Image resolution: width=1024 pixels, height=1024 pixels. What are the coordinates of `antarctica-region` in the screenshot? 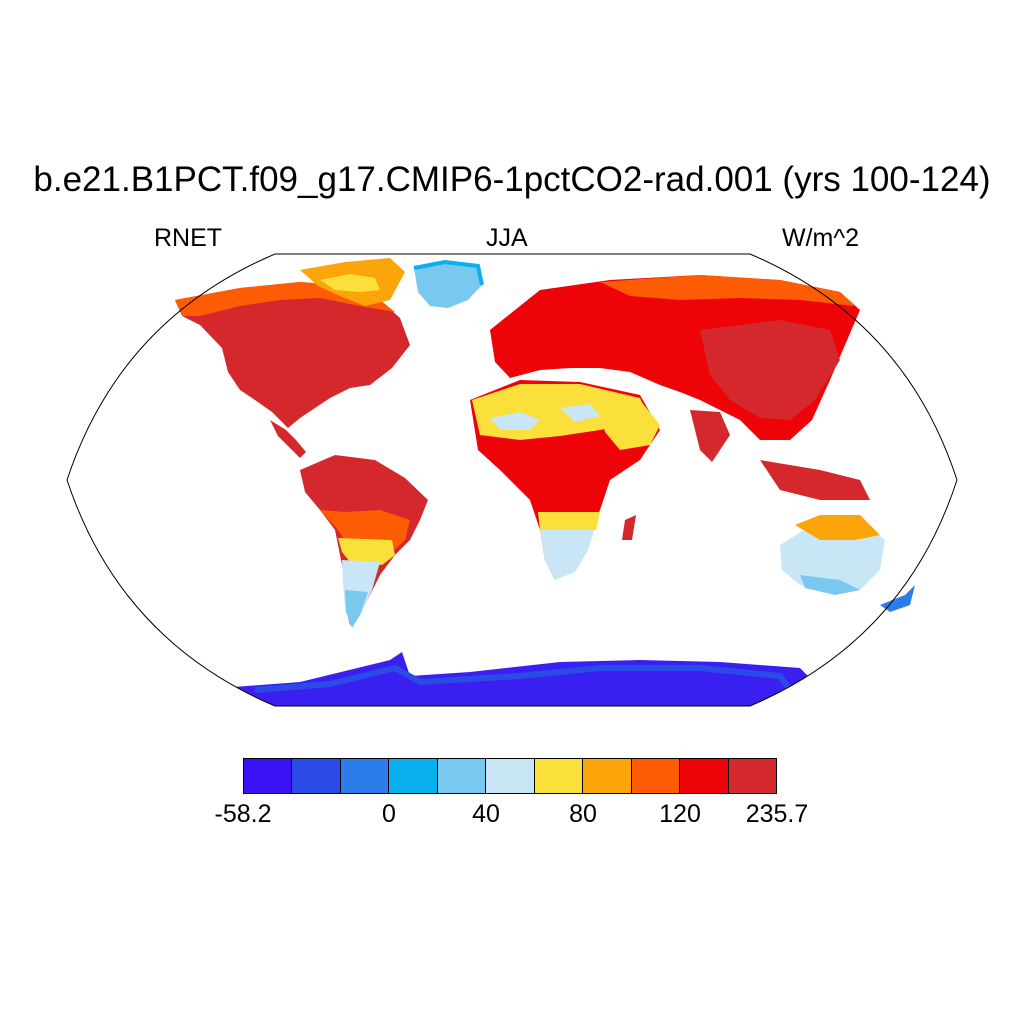 It's located at (515, 679).